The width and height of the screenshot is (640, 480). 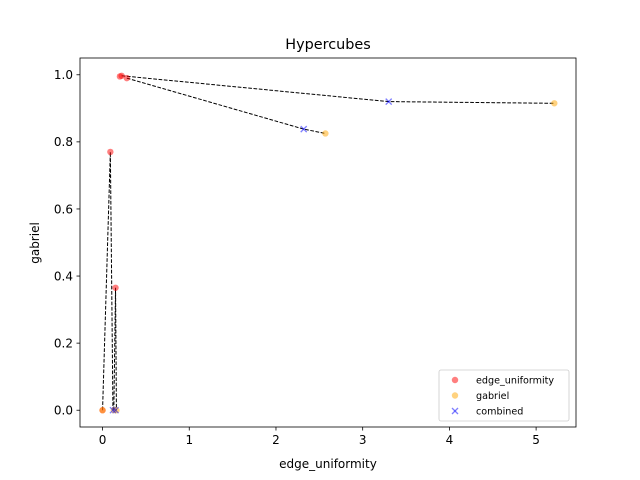 I want to click on y-tick-label: 0.6, so click(x=63, y=209).